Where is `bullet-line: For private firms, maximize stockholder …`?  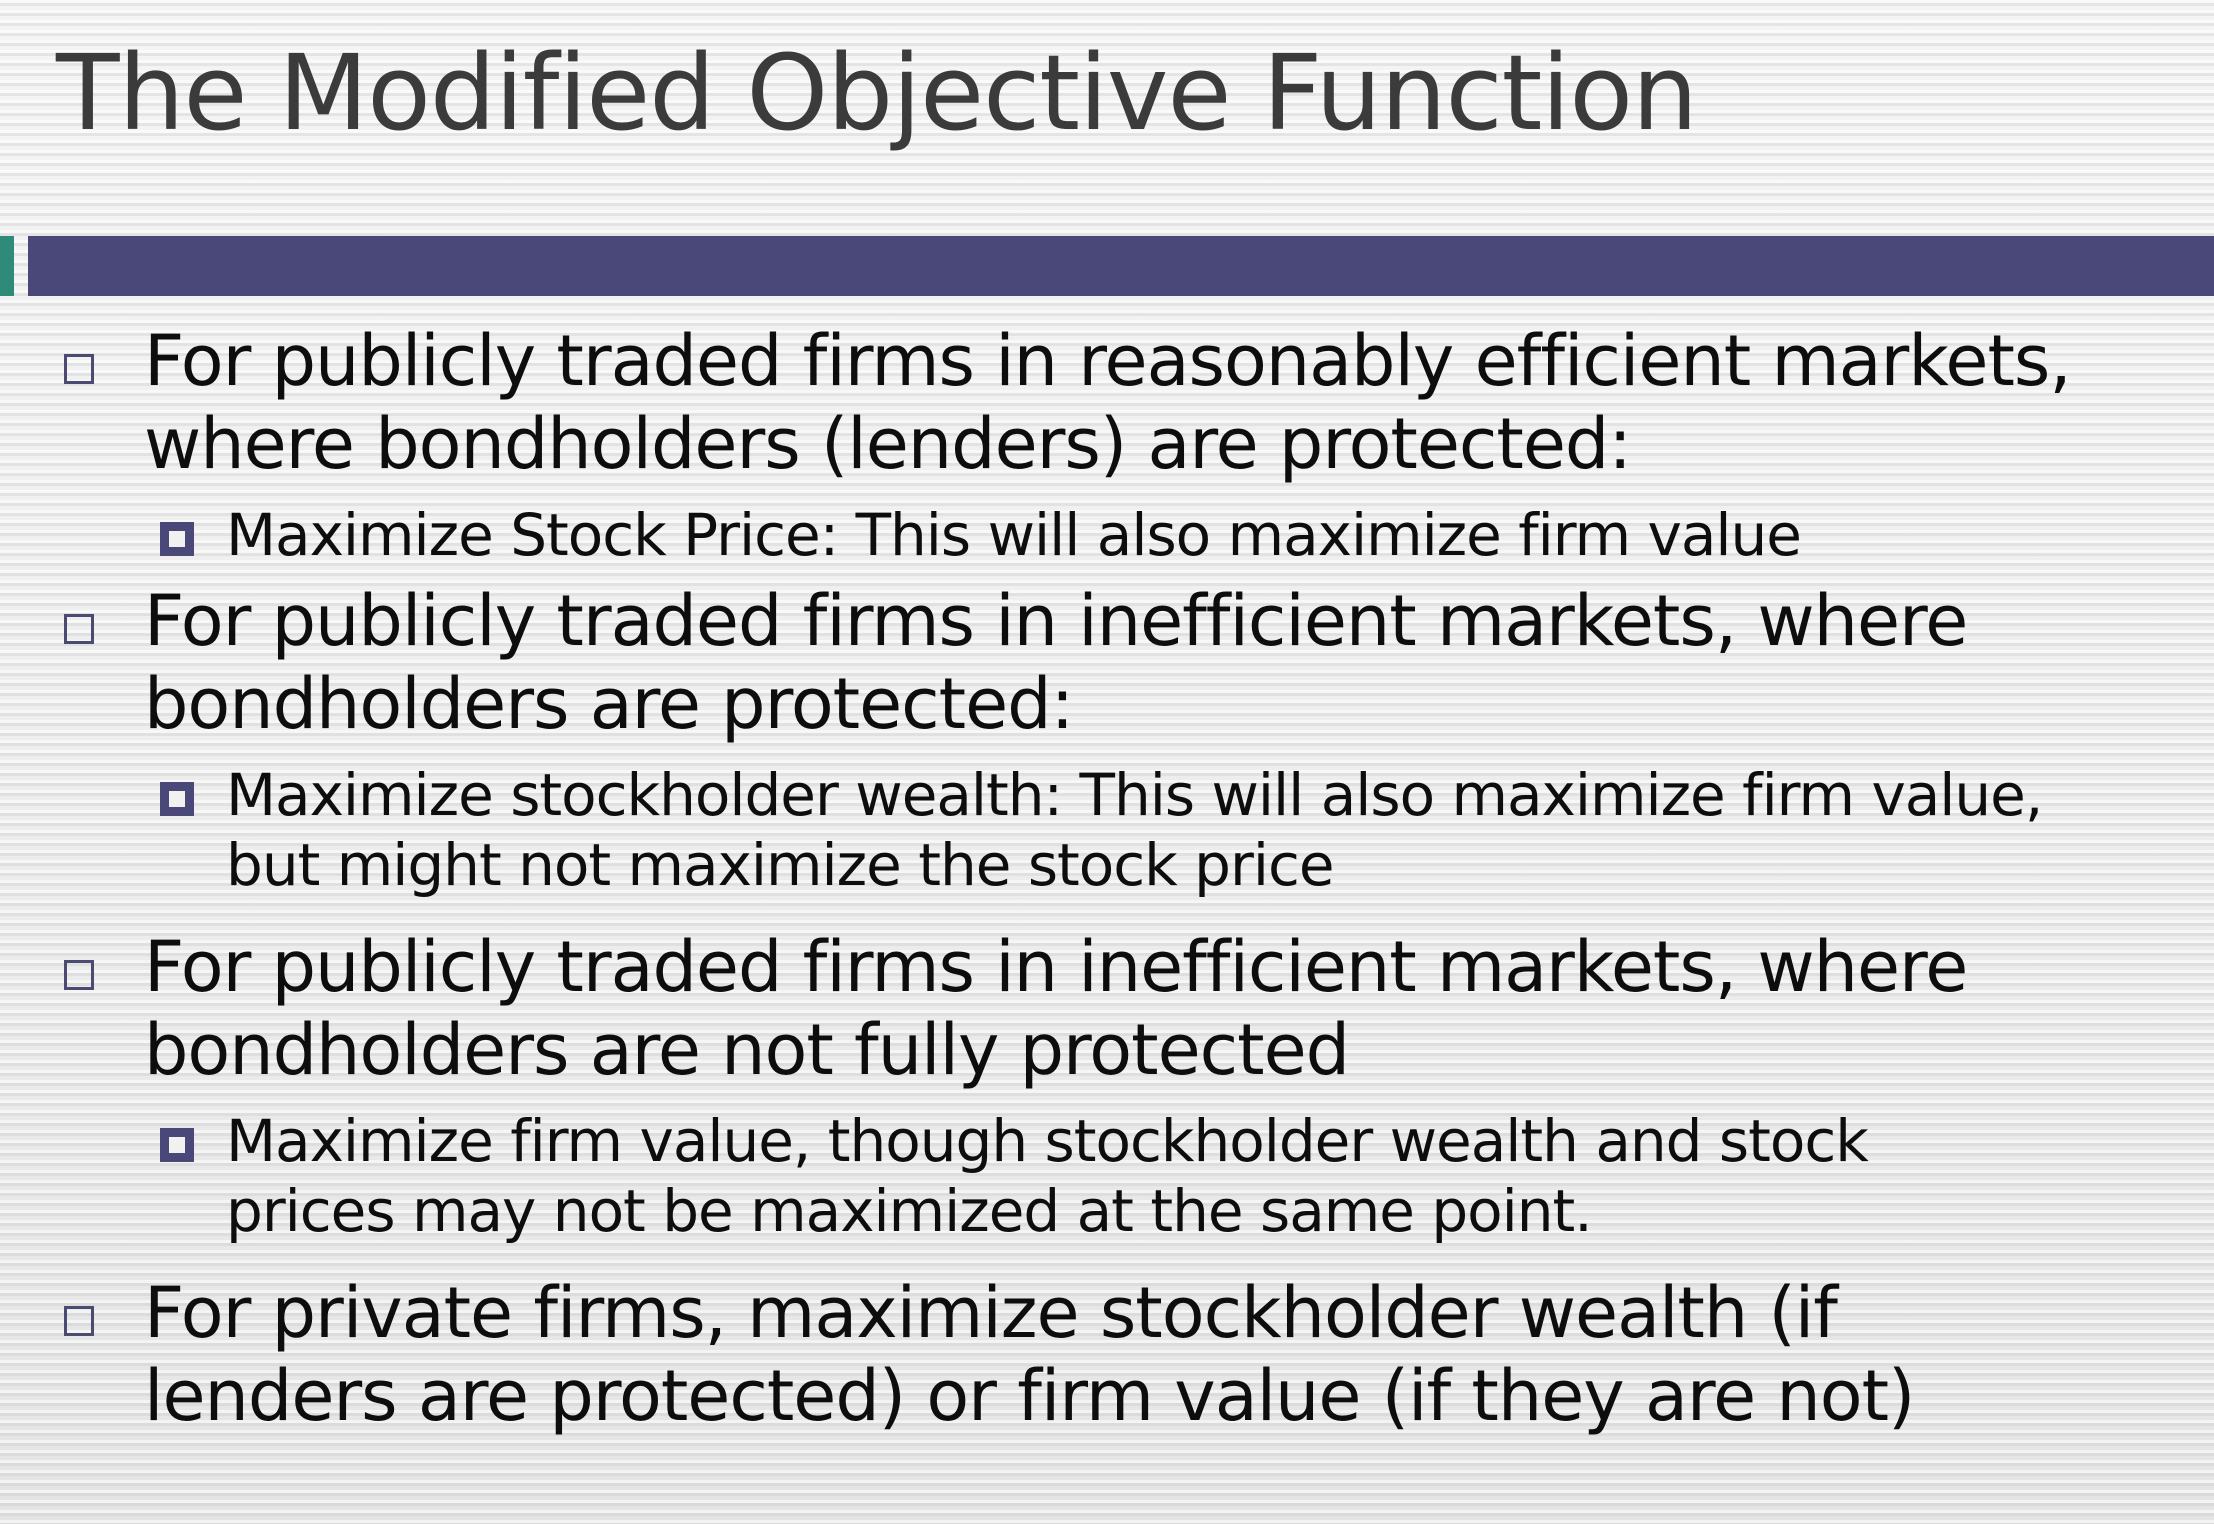
bullet-line: For private firms, maximize stockholder … is located at coordinates (991, 1313).